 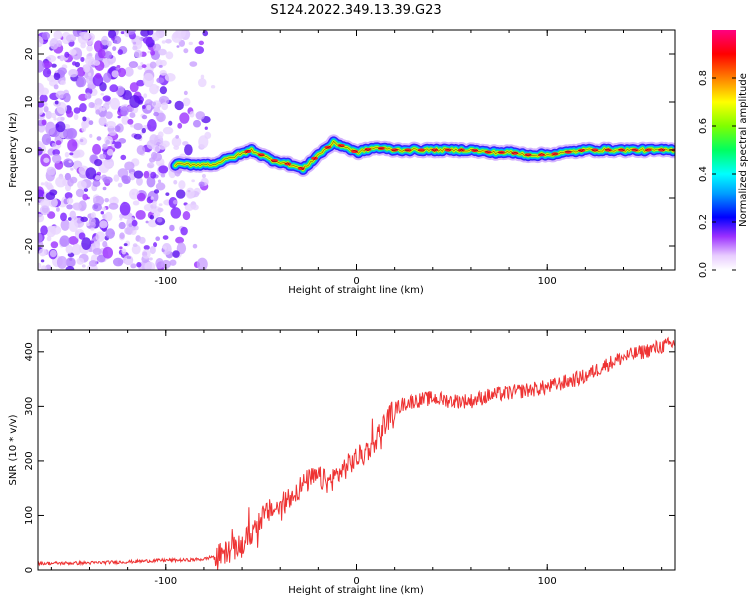 What do you see at coordinates (717, 174) in the screenshot?
I see `colorbar-ticks: 0.0 0.2 0.4 0.6 0.8` at bounding box center [717, 174].